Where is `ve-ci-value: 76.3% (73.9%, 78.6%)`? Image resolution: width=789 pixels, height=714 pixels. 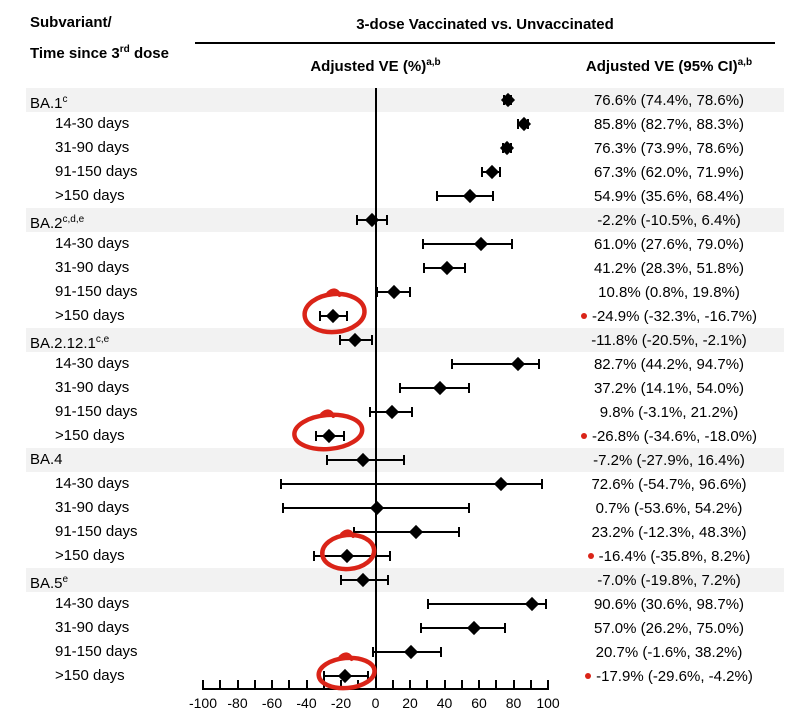
ve-ci-value: 76.3% (73.9%, 78.6%) is located at coordinates (669, 148).